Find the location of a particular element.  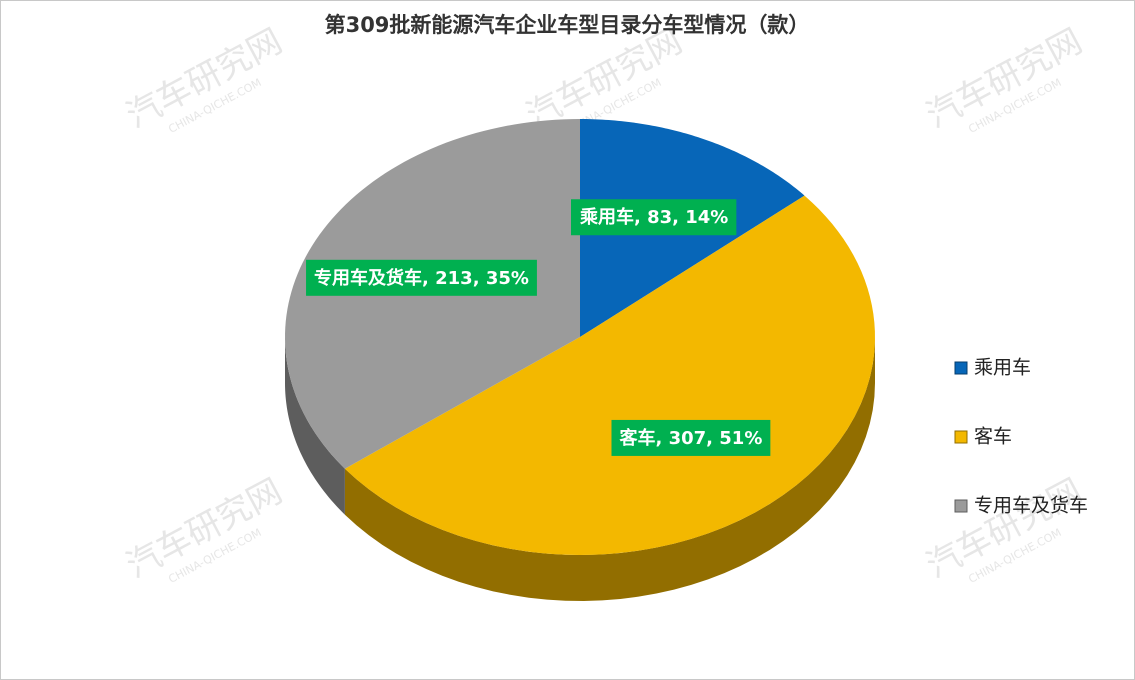

data-label: 客车, 307, 51% is located at coordinates (690, 438).